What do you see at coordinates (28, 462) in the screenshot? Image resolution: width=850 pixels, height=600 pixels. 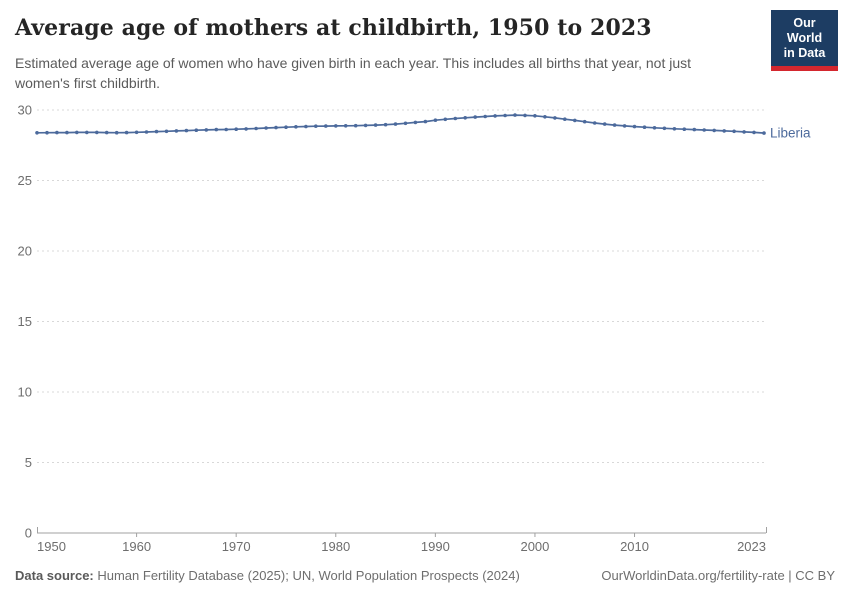 I see `y-tick-label-5: 5` at bounding box center [28, 462].